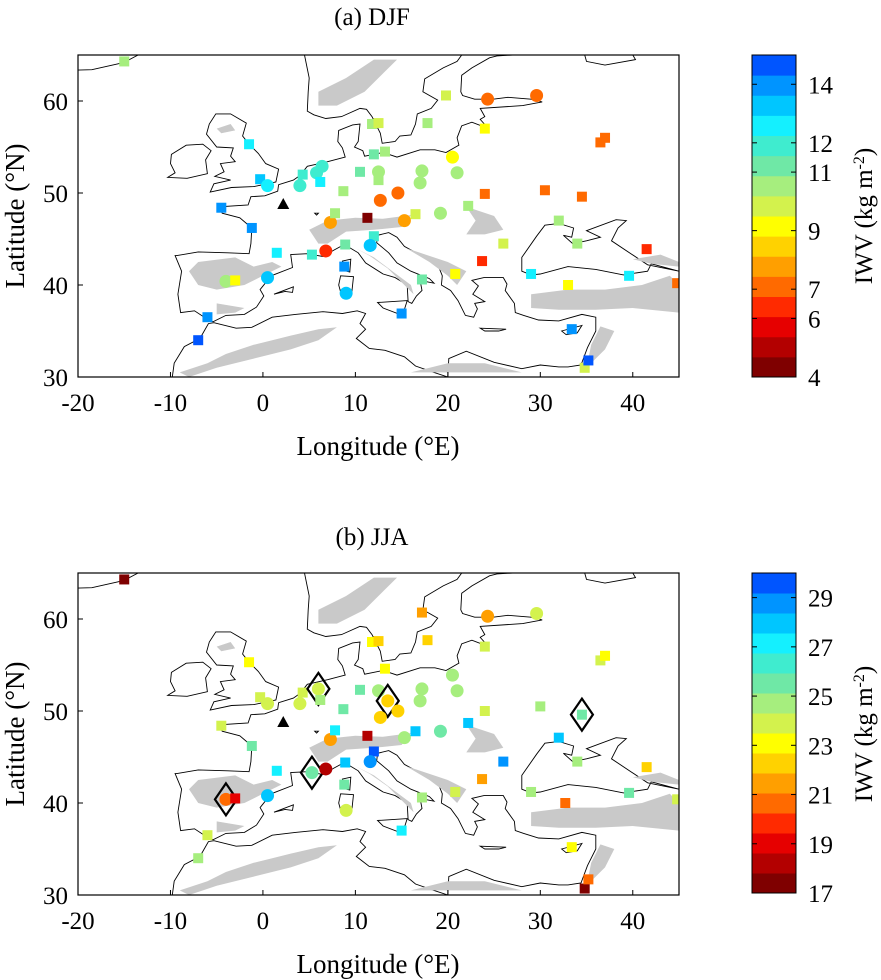  I want to click on panel-title: (b) JJA, so click(372, 537).